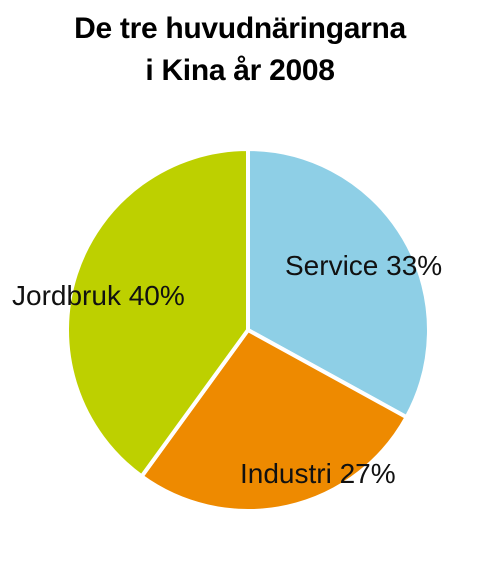  Describe the element at coordinates (240, 28) in the screenshot. I see `chart-title-line-1: De tre huvudnäringarna` at that location.